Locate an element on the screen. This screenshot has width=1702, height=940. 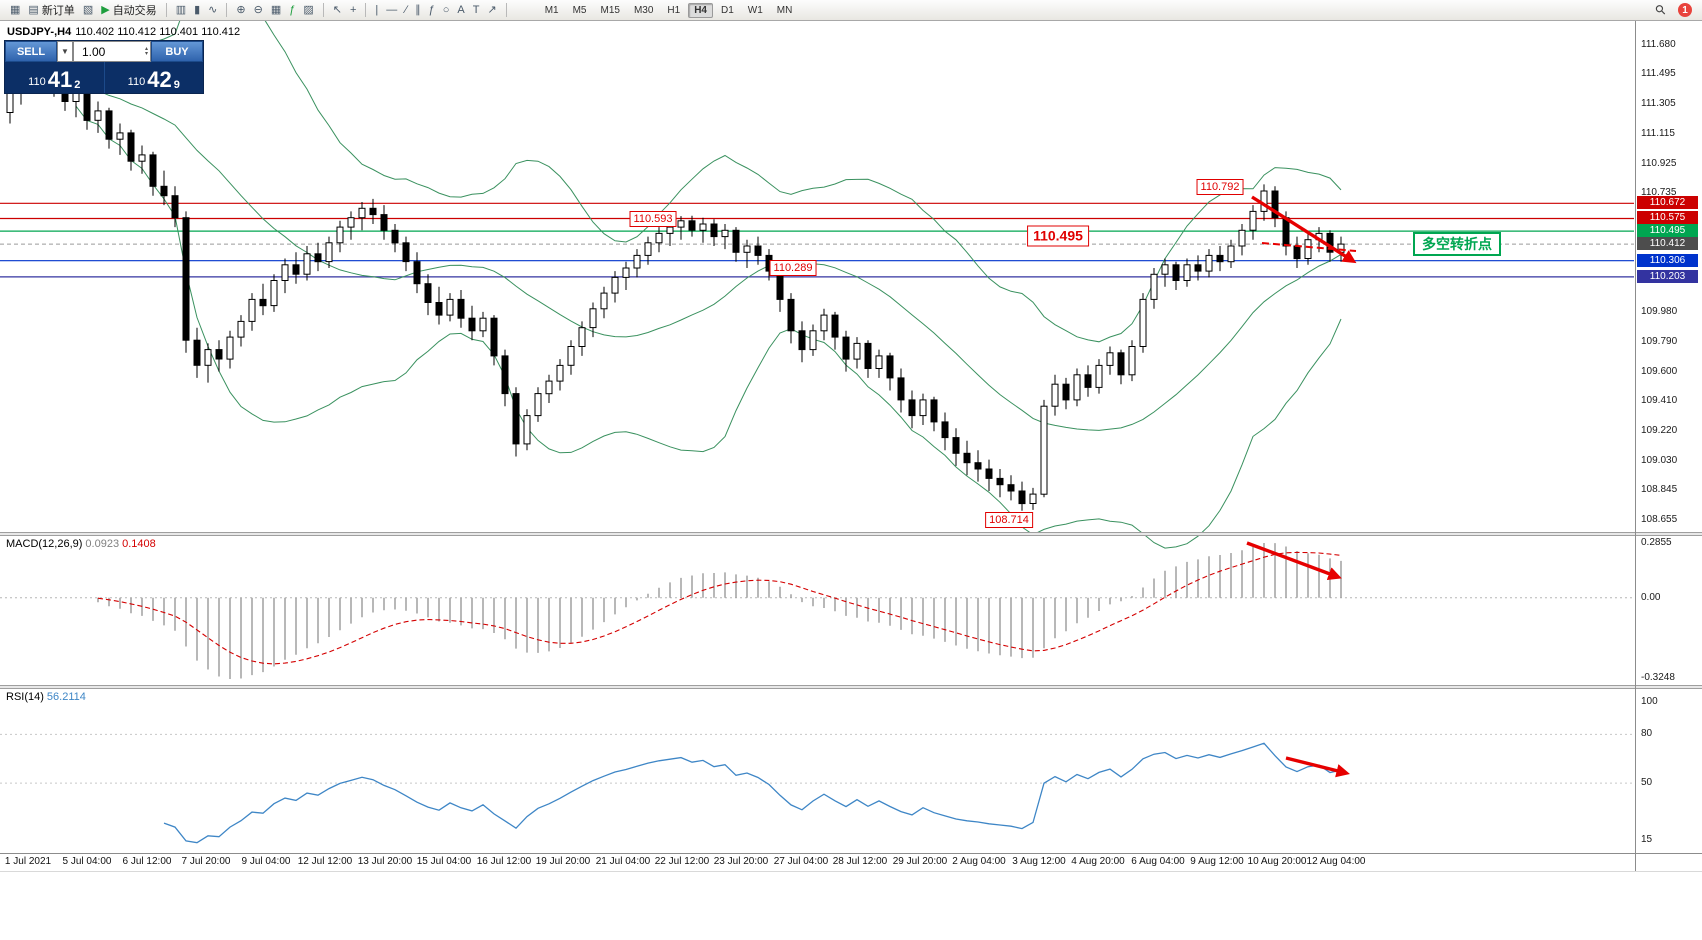
candlestick-chart-icon: ▮ is located at coordinates (197, 10).